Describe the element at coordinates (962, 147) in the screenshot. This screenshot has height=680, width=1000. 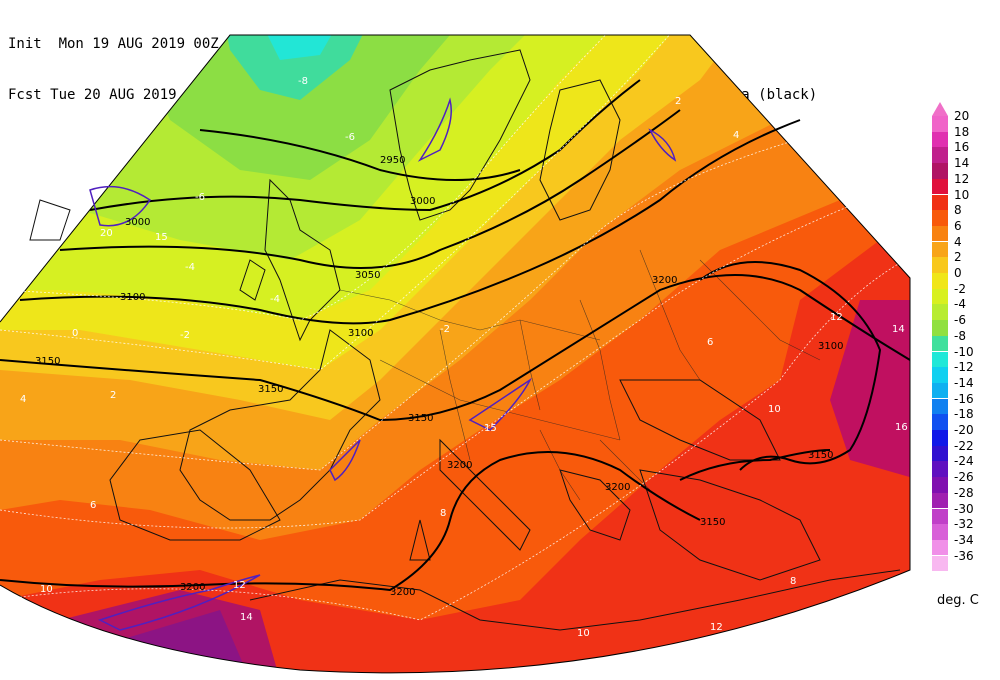
I see `legend-label: 16` at that location.